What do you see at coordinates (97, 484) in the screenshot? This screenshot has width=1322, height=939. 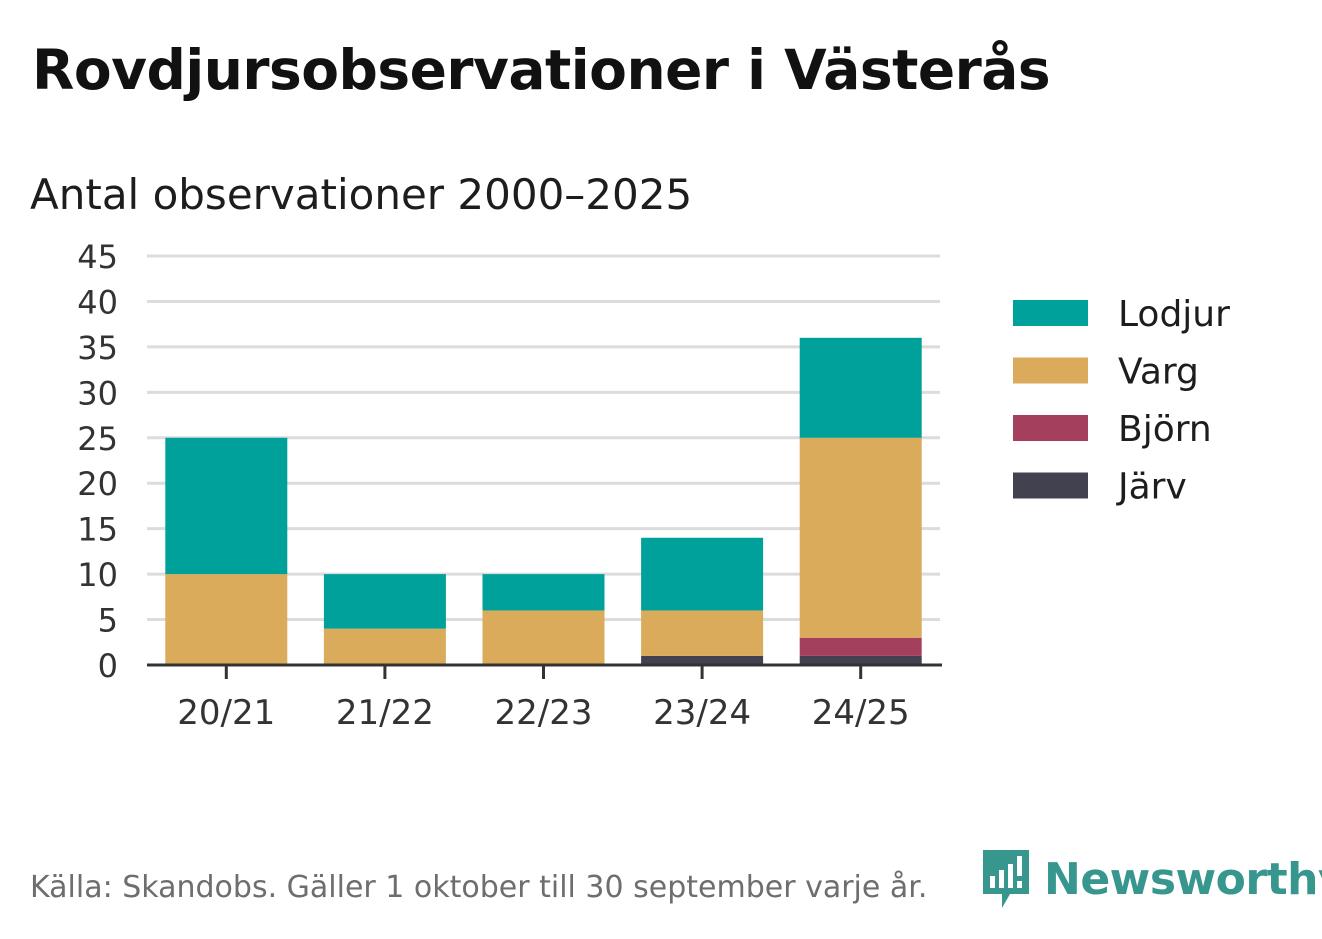 I see `y-tick-label: 20` at bounding box center [97, 484].